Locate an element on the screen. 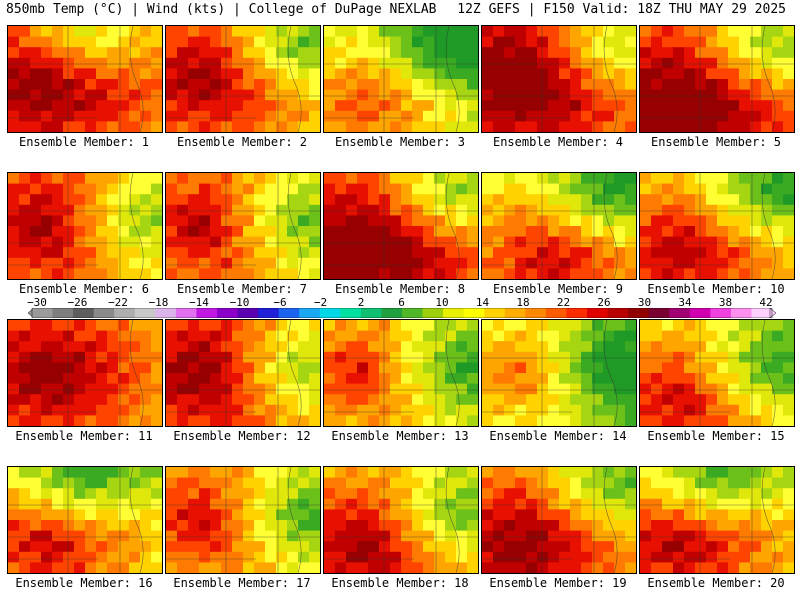 The width and height of the screenshot is (800, 600). ensemble-member-label: Ensemble Member: 20 is located at coordinates (716, 583).